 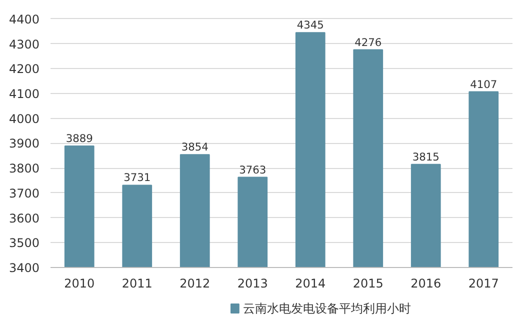 What do you see at coordinates (24, 44) in the screenshot?
I see `y-tick-label: 4300` at bounding box center [24, 44].